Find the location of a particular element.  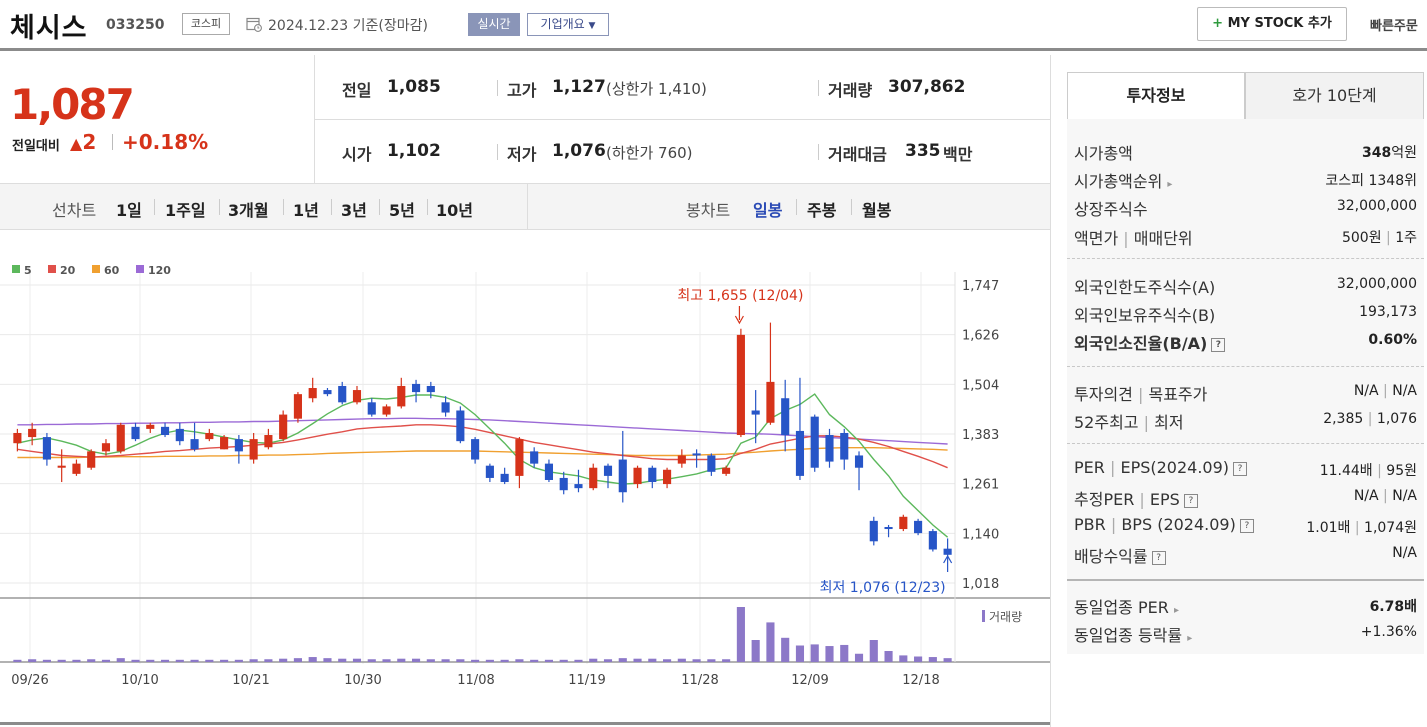

info-row-foreign-hold: 외국인보유주식수(B) 193,173 is located at coordinates (1245, 314).